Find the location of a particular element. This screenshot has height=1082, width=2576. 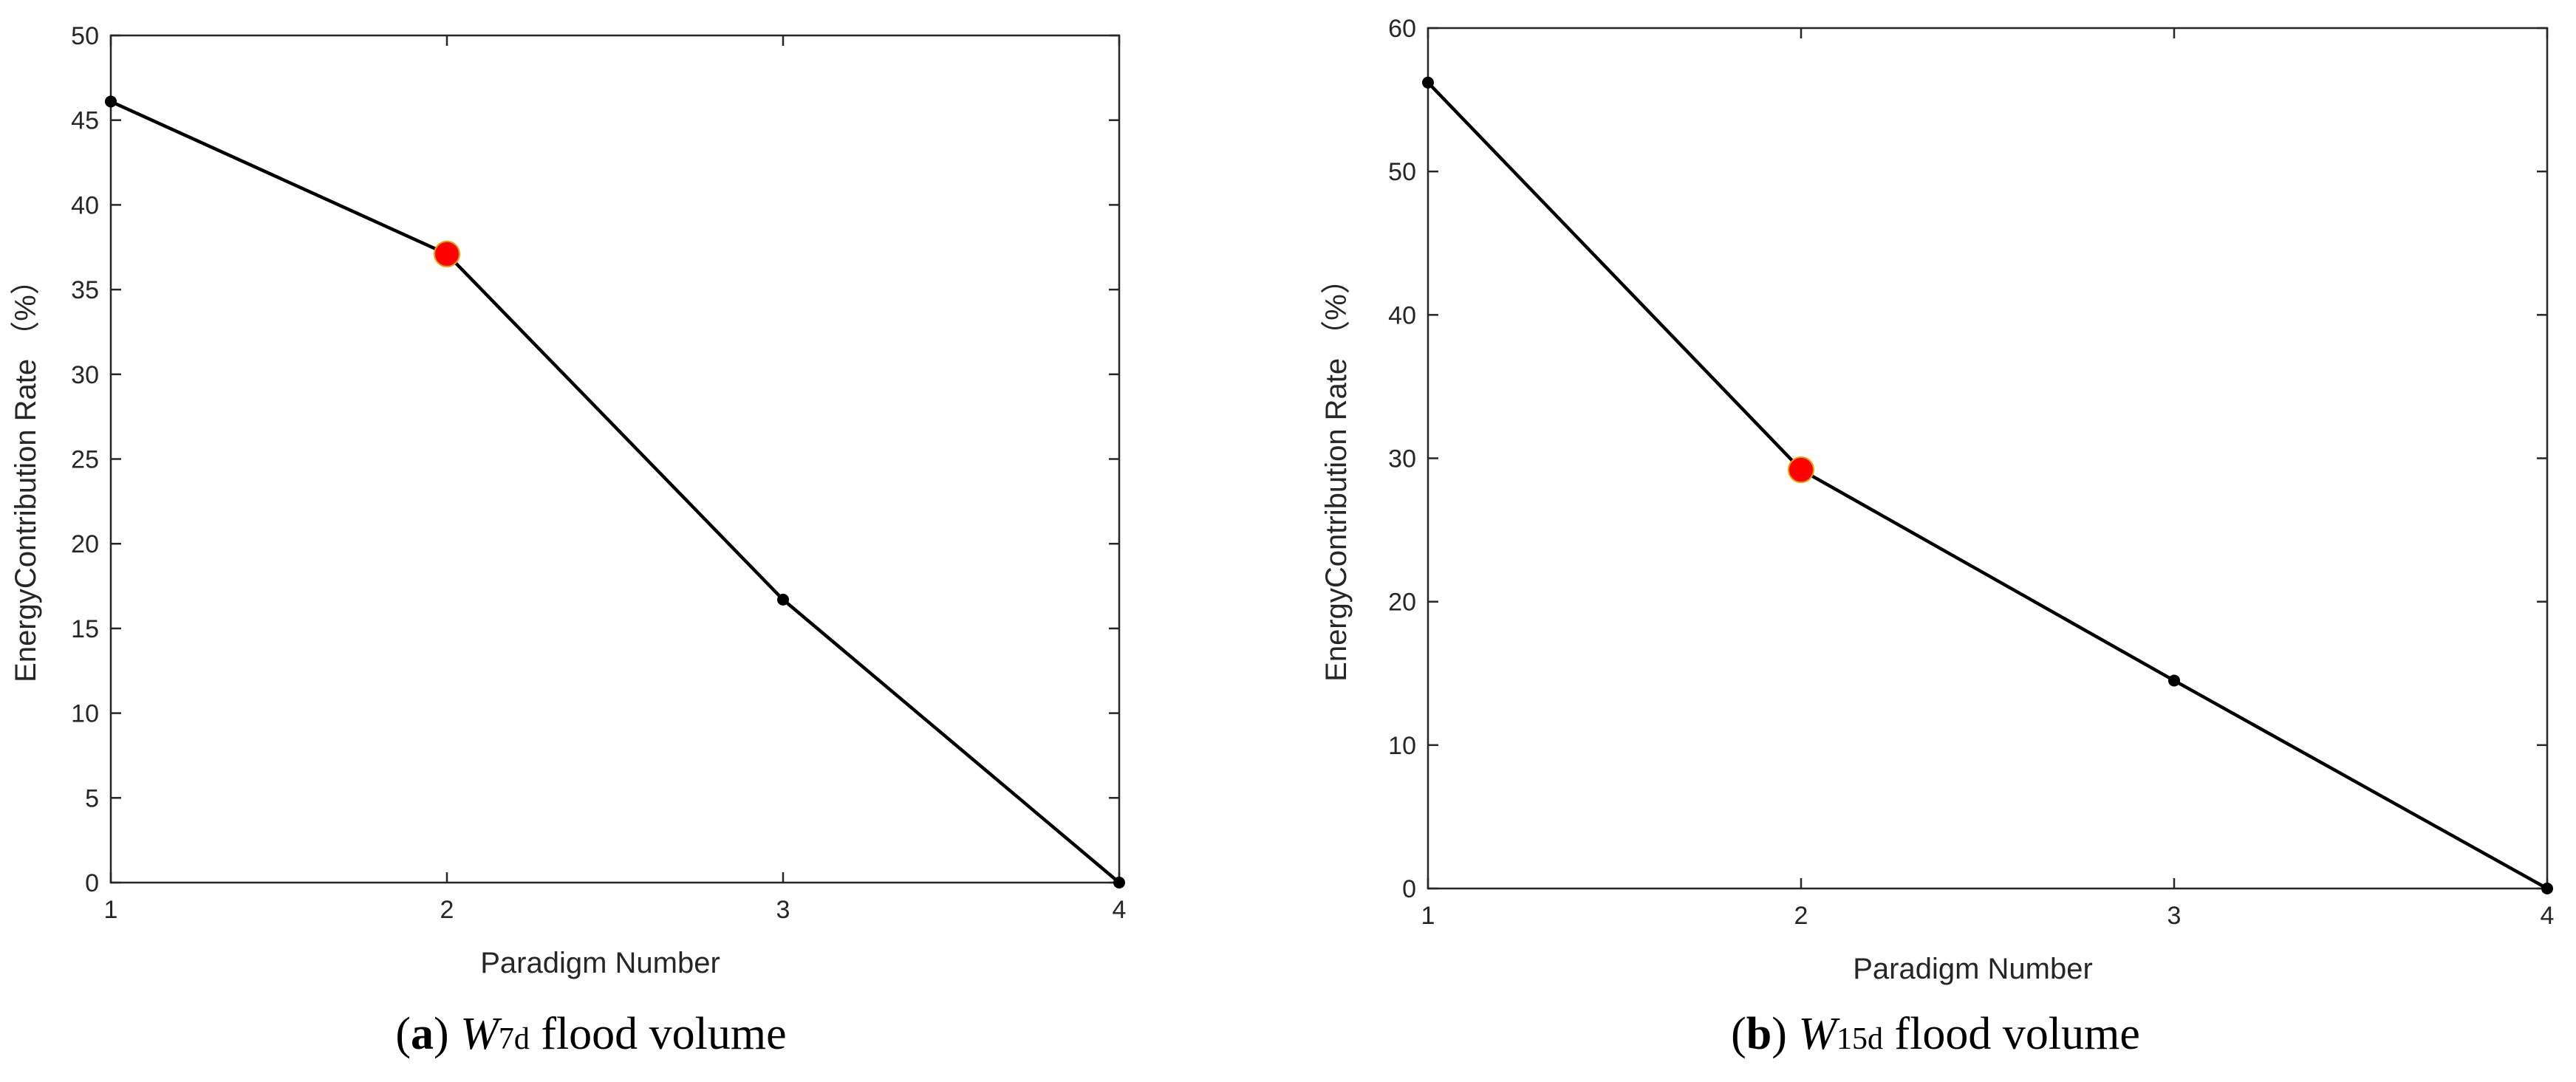

y-tick-label: 35 is located at coordinates (85, 290).